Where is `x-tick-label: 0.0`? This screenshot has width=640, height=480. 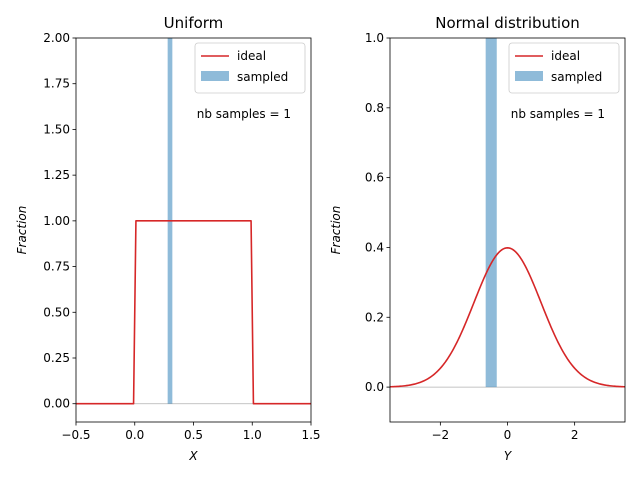 x-tick-label: 0.0 is located at coordinates (134, 435).